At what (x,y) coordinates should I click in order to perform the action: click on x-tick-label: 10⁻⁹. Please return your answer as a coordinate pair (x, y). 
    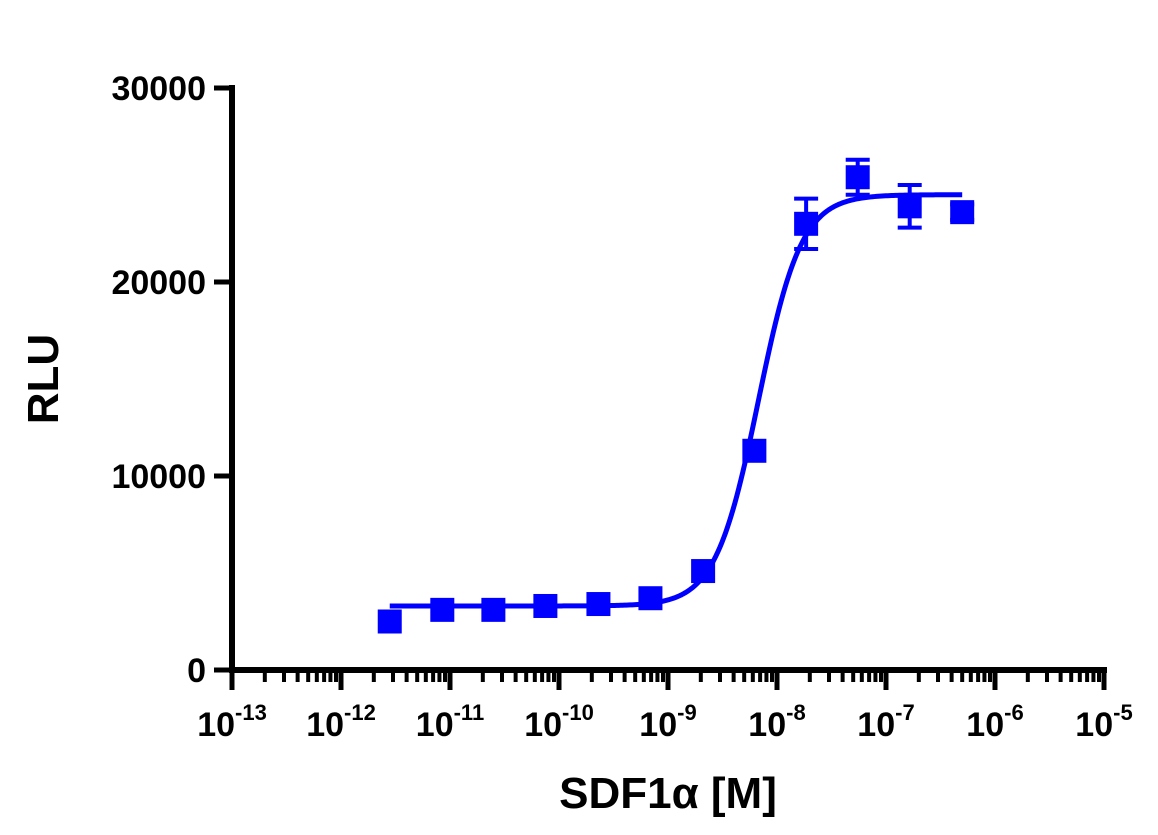
    Looking at the image, I should click on (667, 722).